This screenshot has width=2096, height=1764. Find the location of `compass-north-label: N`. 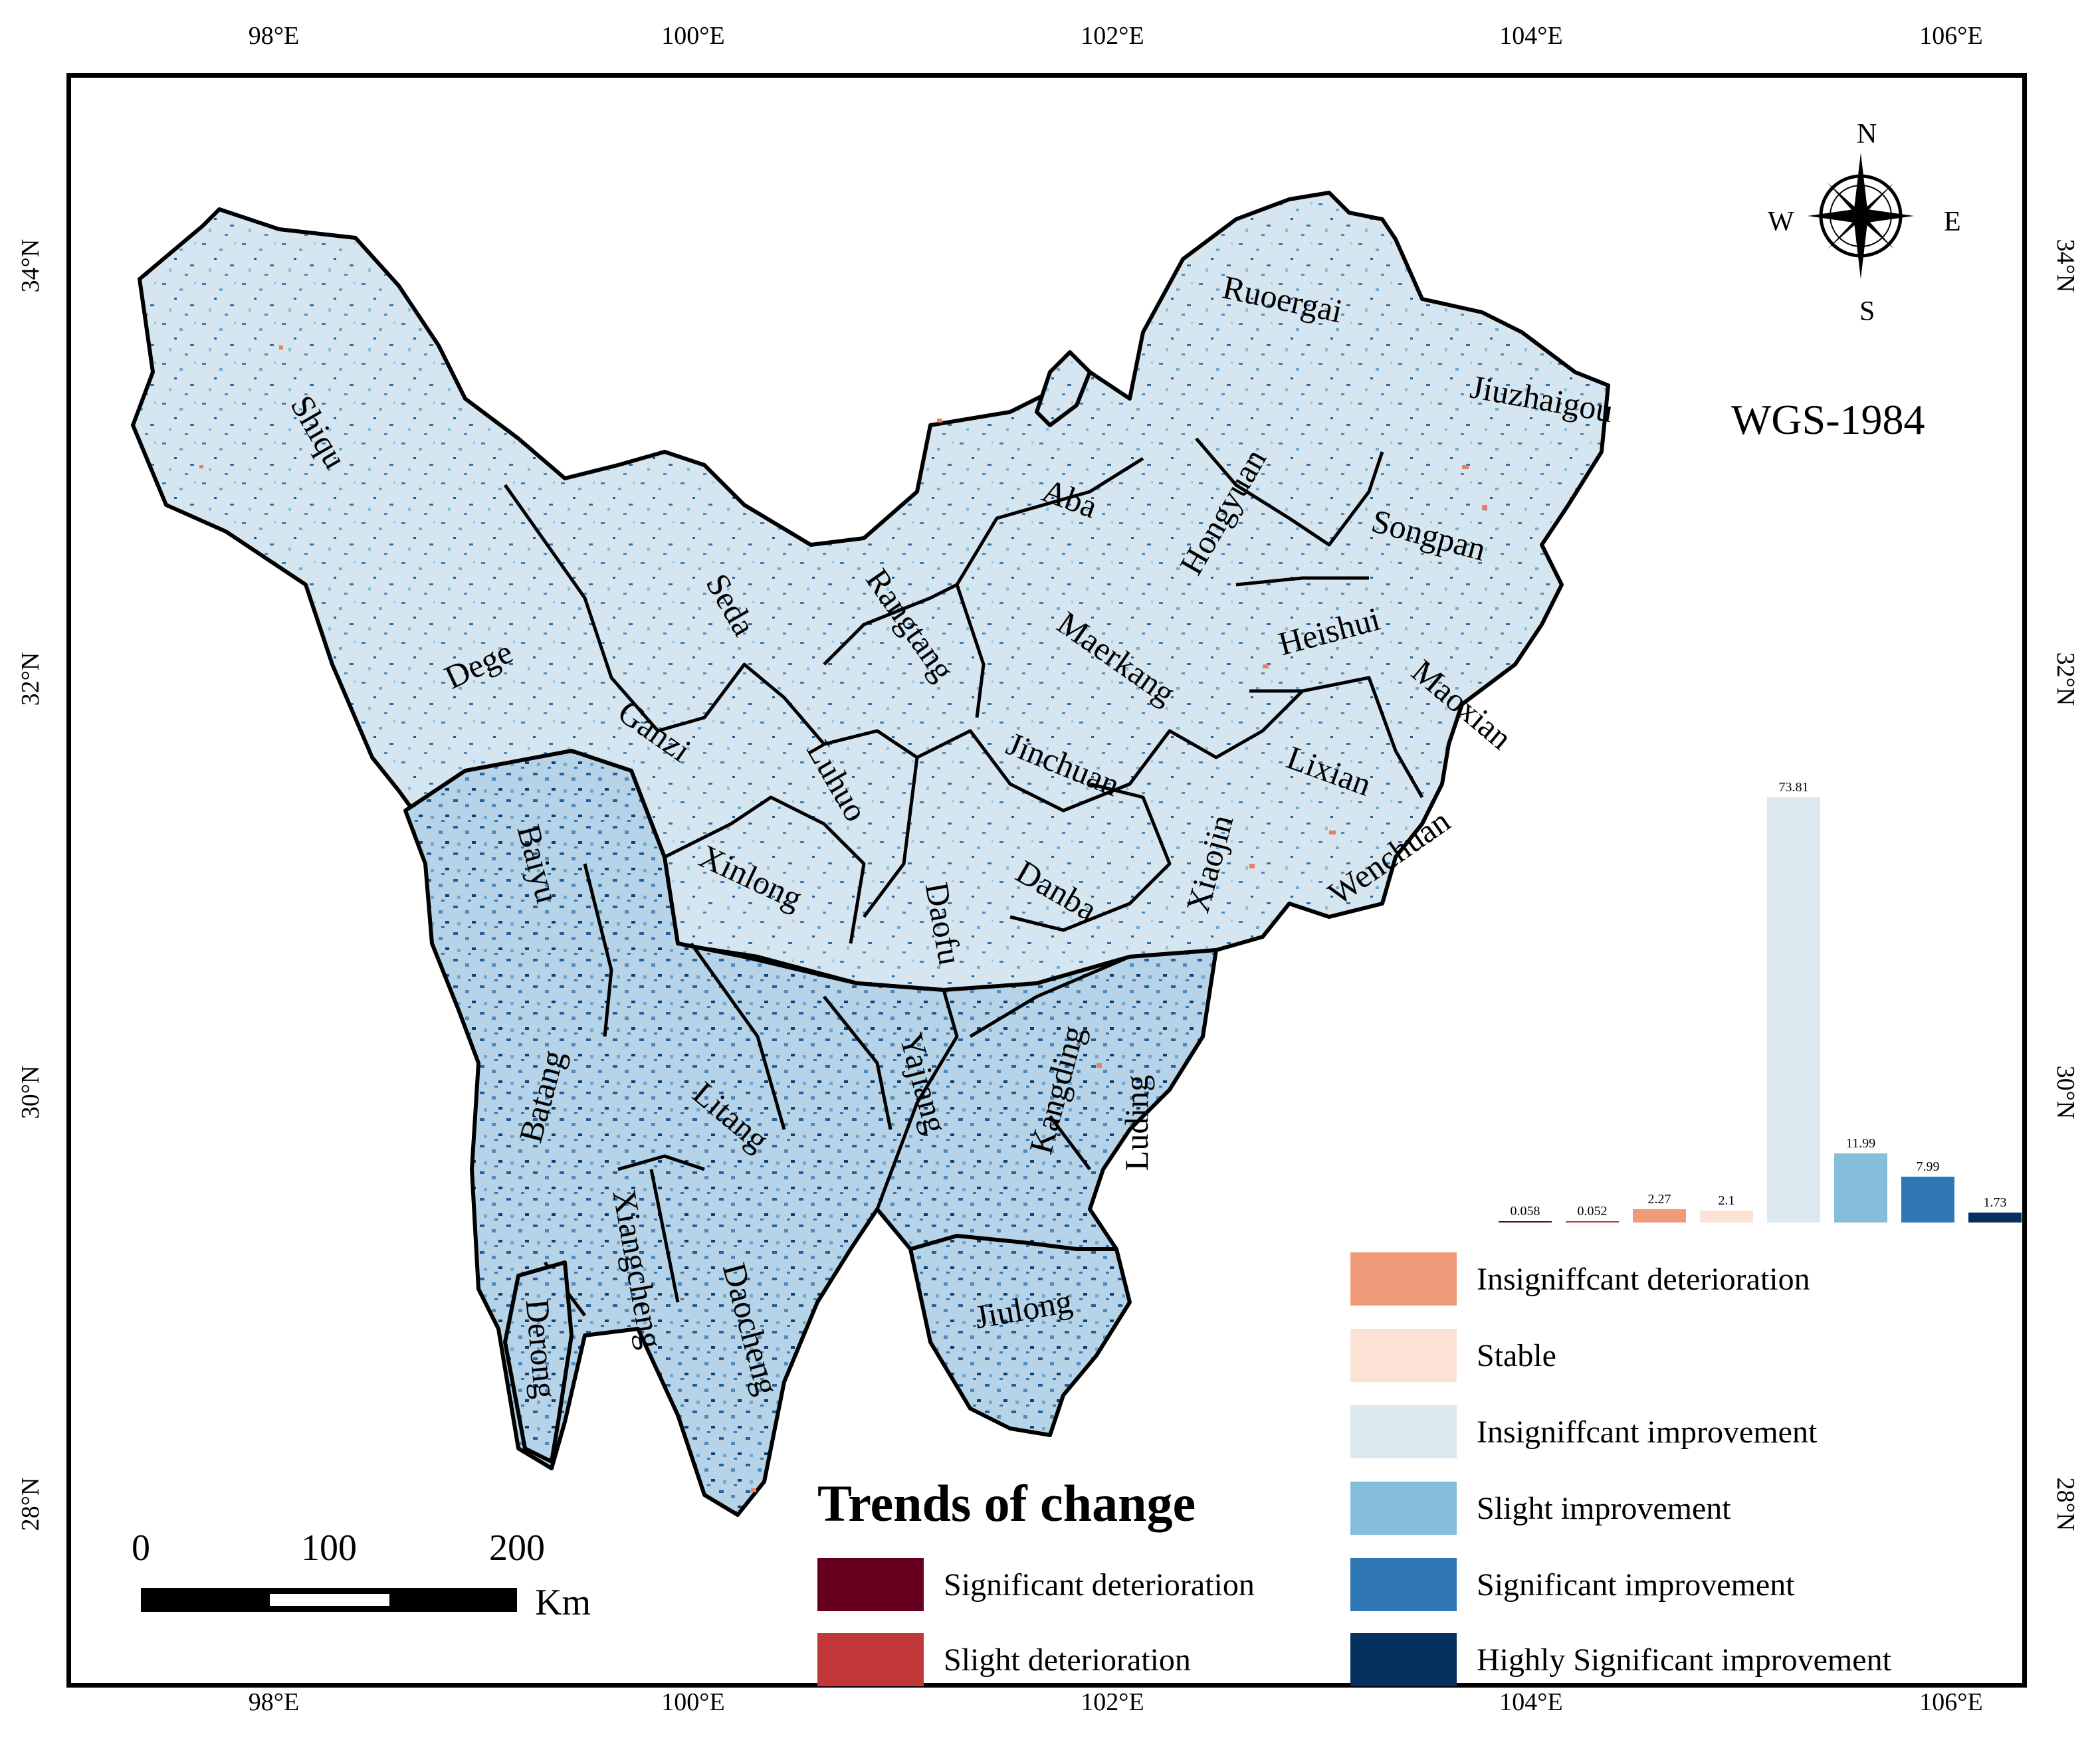

compass-north-label: N is located at coordinates (1867, 134).